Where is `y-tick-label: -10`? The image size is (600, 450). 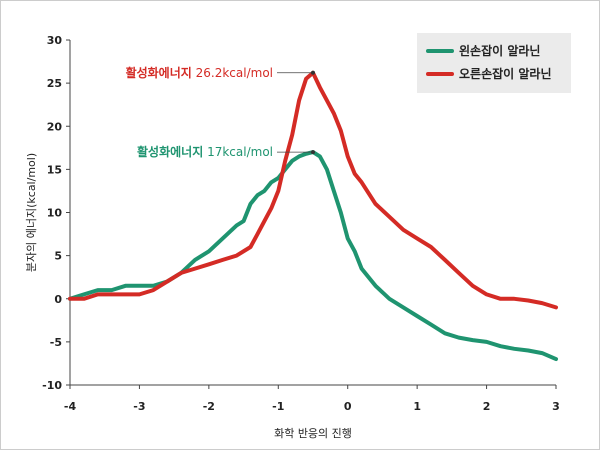
y-tick-label: -10 is located at coordinates (52, 385).